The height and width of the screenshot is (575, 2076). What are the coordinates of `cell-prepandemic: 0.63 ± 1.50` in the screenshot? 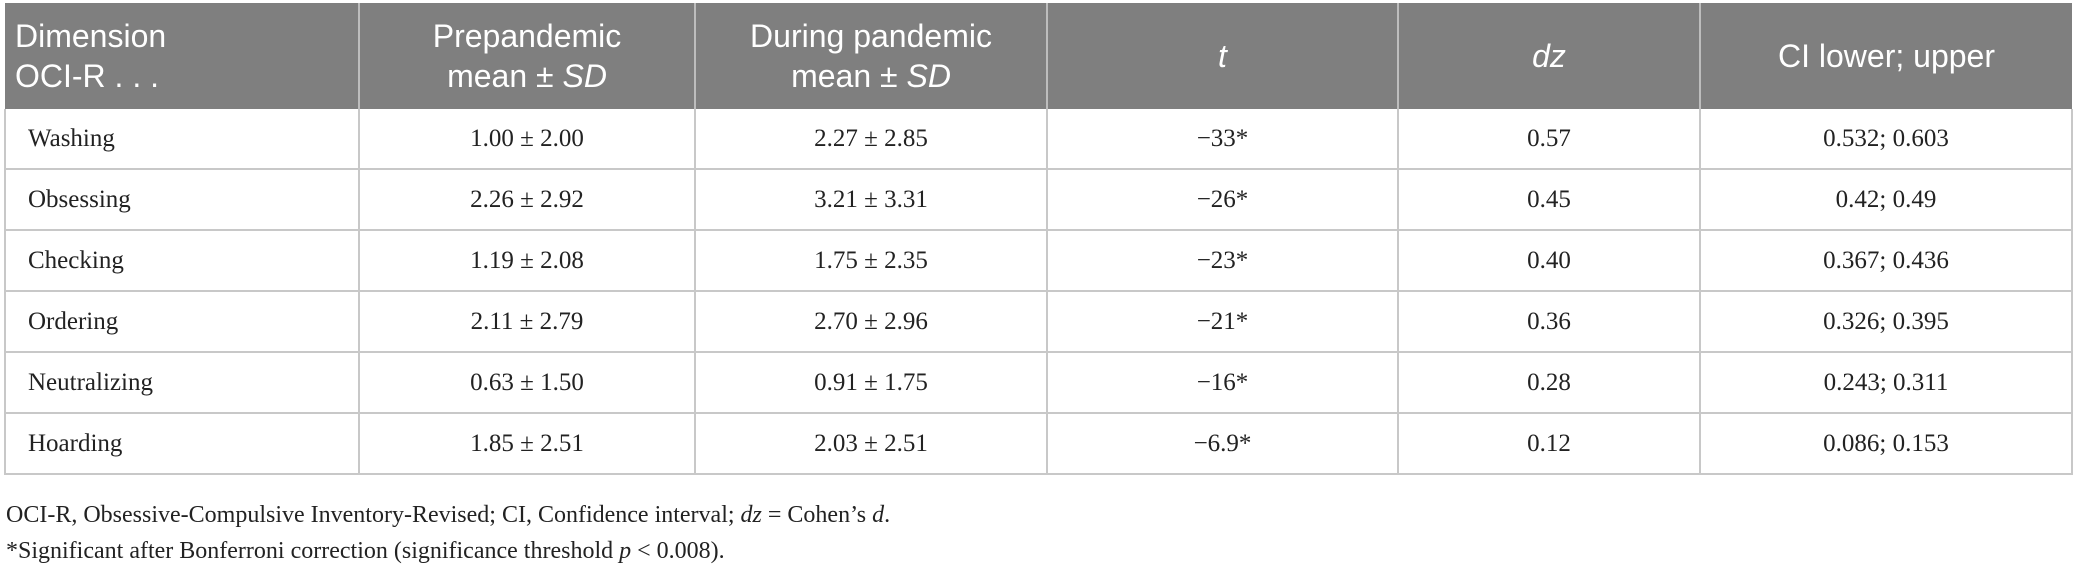 It's located at (527, 382).